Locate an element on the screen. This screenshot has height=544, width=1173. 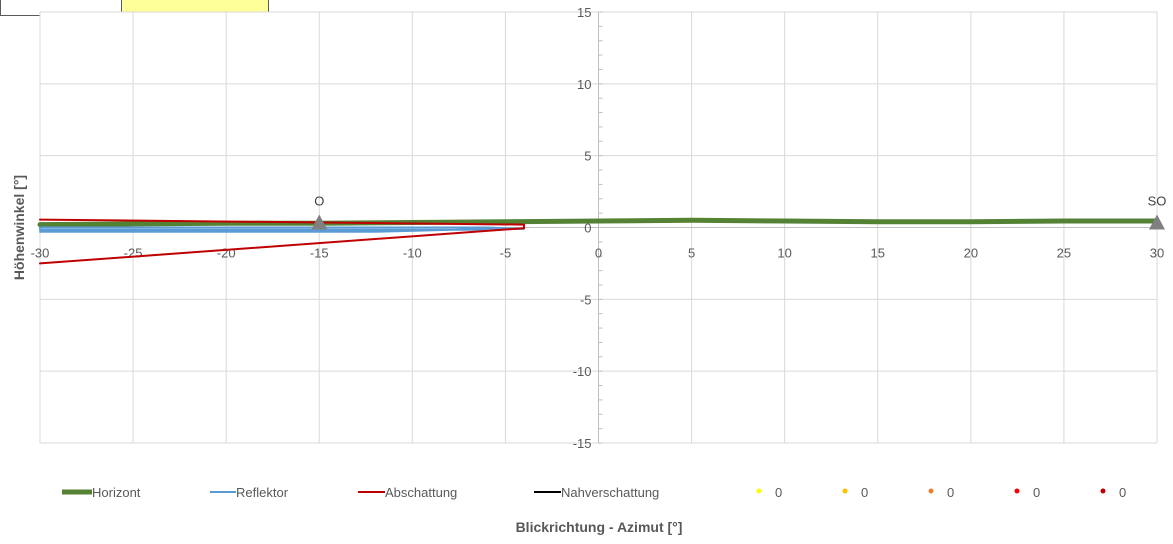
legend-label: Nahverschattung is located at coordinates (610, 492).